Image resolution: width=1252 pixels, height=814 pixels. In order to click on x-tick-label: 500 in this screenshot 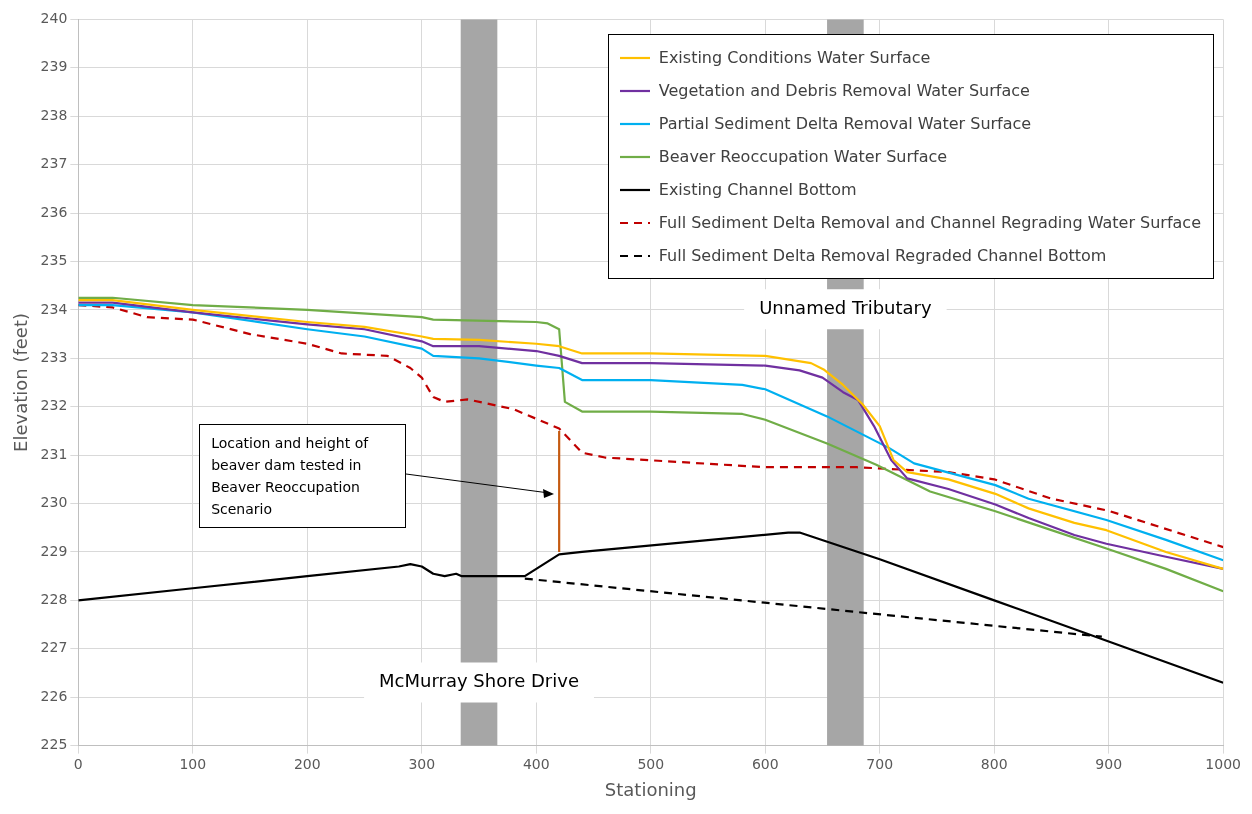, I will do `click(651, 763)`.